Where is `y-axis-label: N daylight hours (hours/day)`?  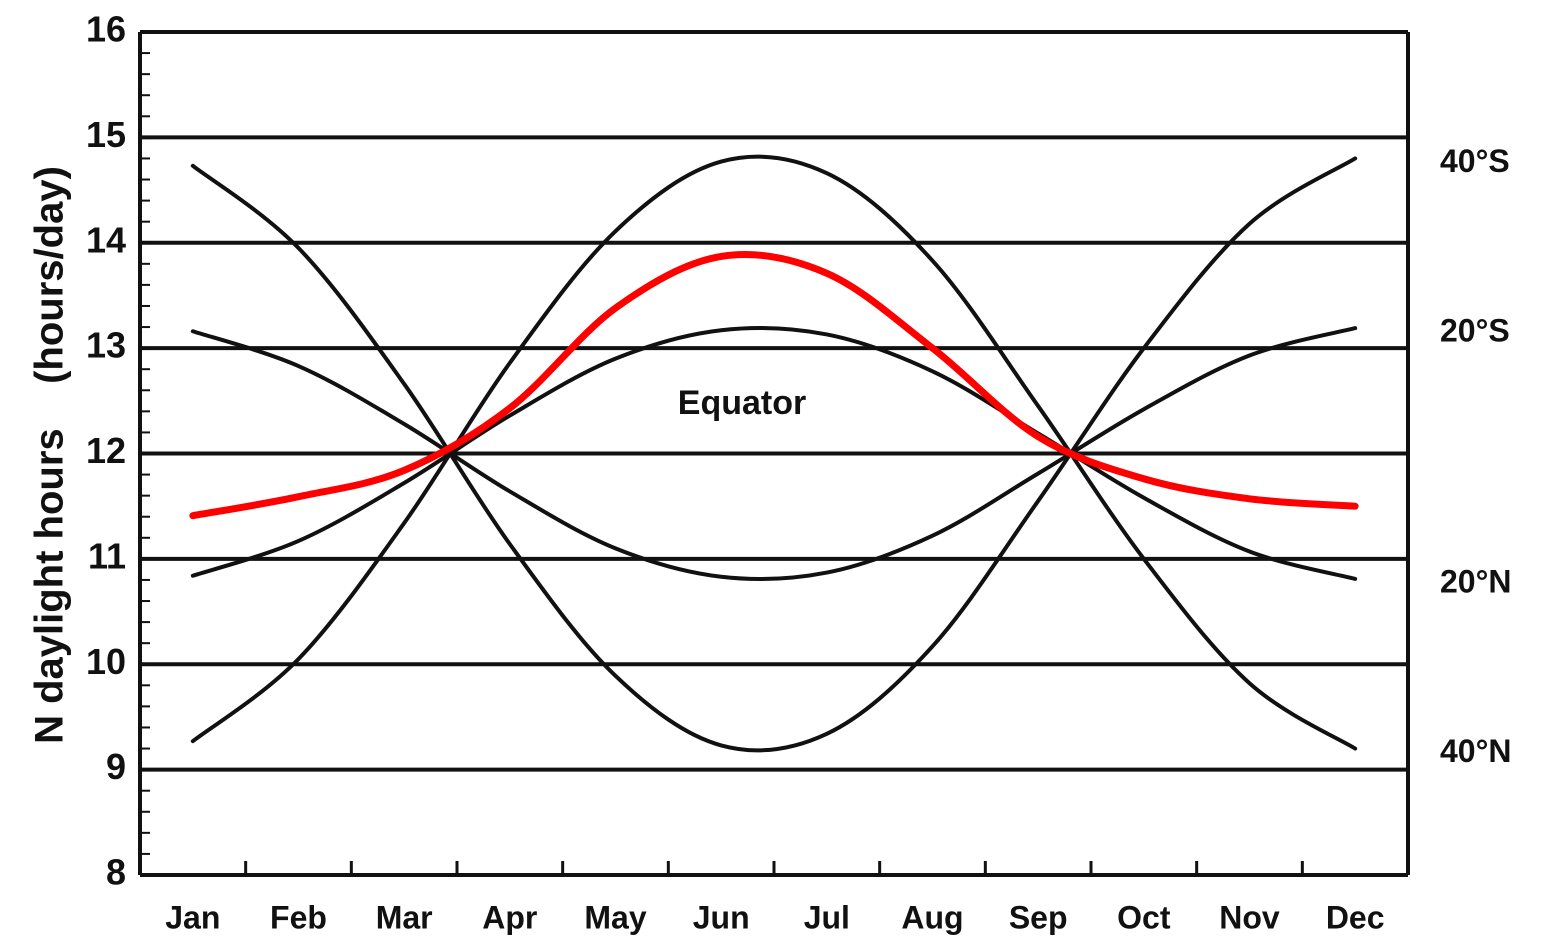
y-axis-label: N daylight hours (hours/day) is located at coordinates (50, 455).